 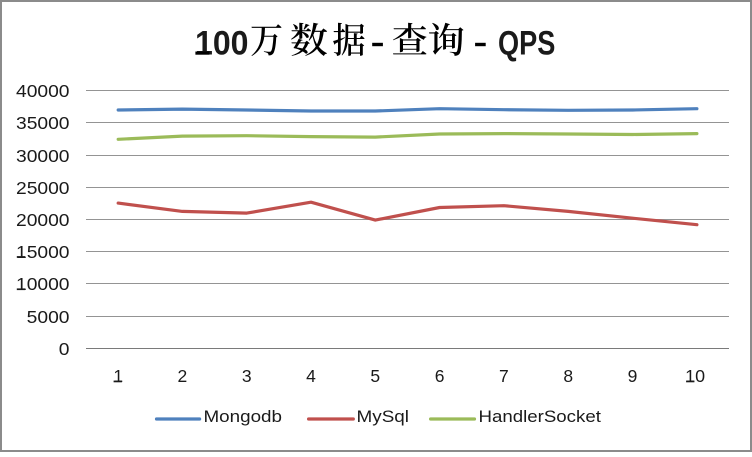 I want to click on svg-text: 5, so click(x=375, y=376).